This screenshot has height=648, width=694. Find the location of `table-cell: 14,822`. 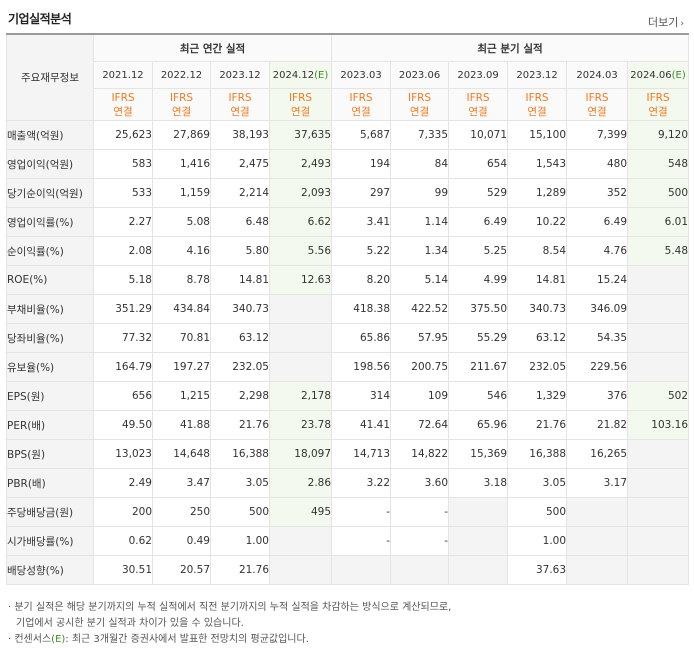

table-cell: 14,822 is located at coordinates (420, 454).